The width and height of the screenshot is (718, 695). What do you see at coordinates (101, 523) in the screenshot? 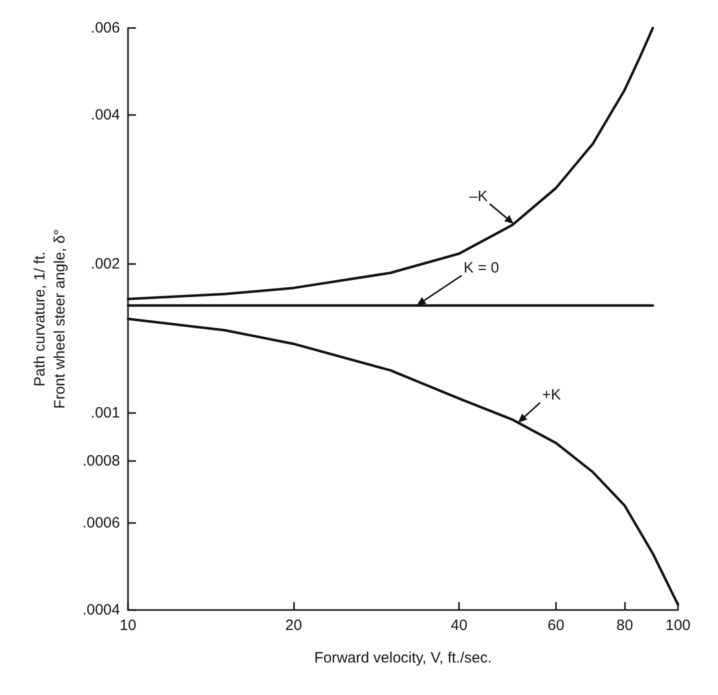
I see `y-tick-label: .0006` at bounding box center [101, 523].